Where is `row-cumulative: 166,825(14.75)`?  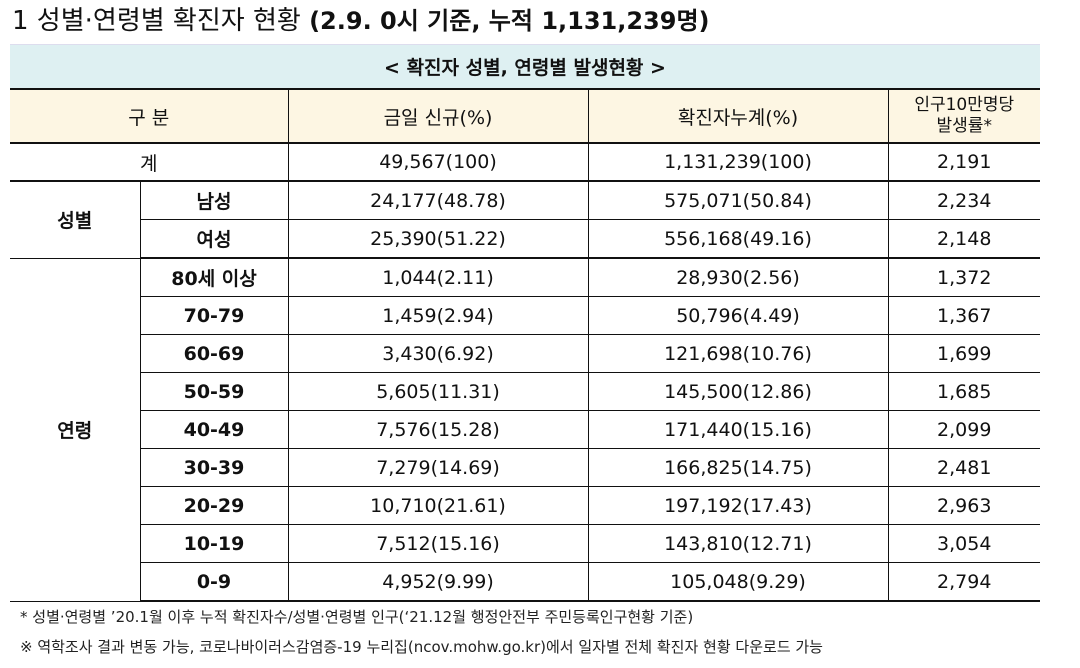
row-cumulative: 166,825(14.75) is located at coordinates (737, 467).